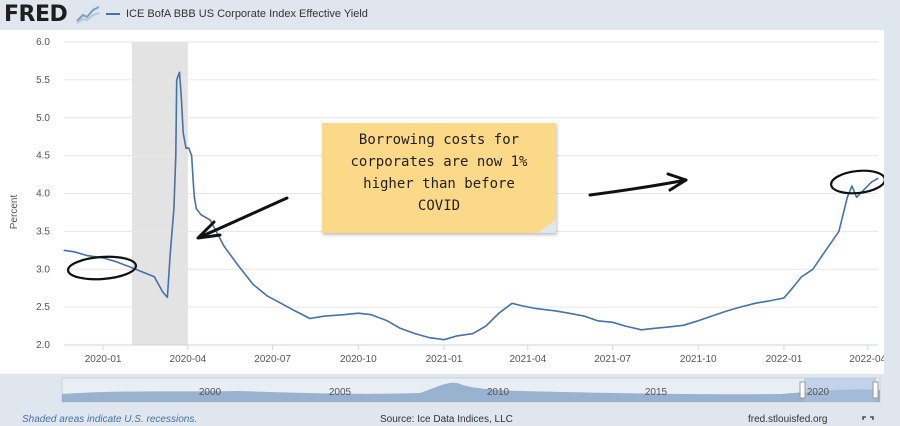  What do you see at coordinates (677, 182) in the screenshot?
I see `arrow-head-right` at bounding box center [677, 182].